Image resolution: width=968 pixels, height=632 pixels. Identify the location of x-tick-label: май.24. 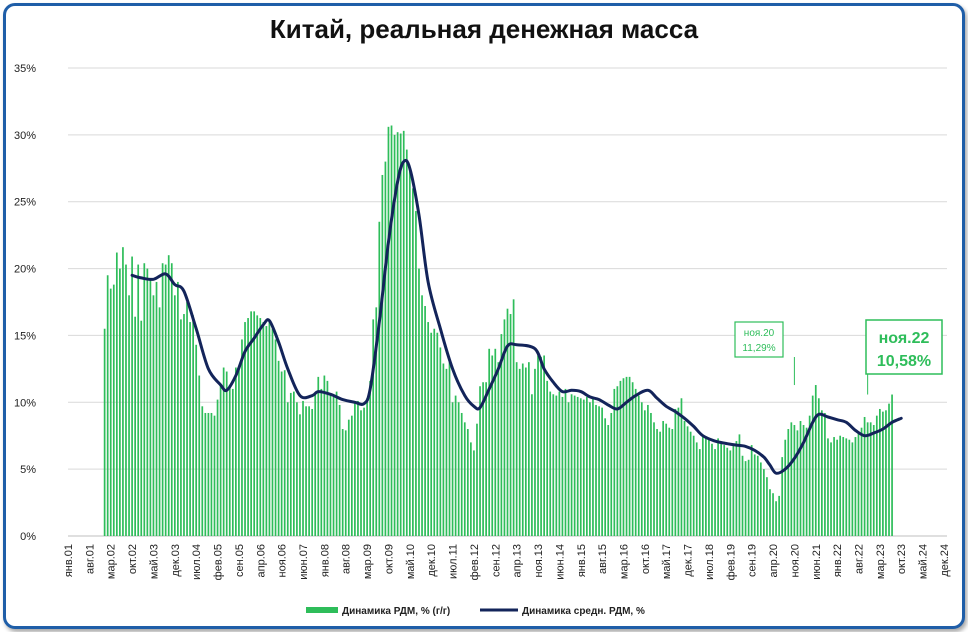
(924, 561).